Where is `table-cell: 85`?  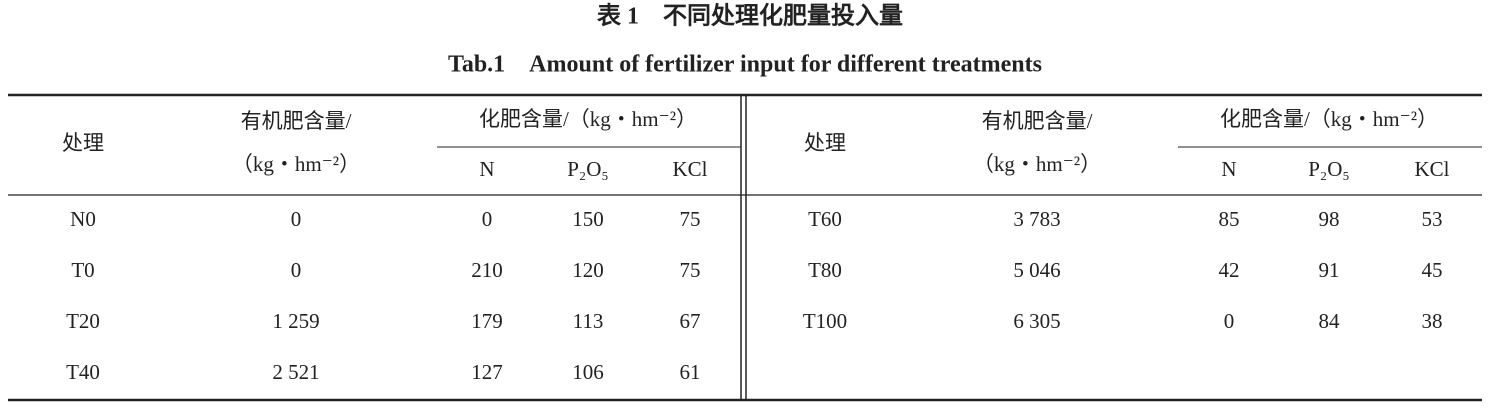 table-cell: 85 is located at coordinates (1229, 219).